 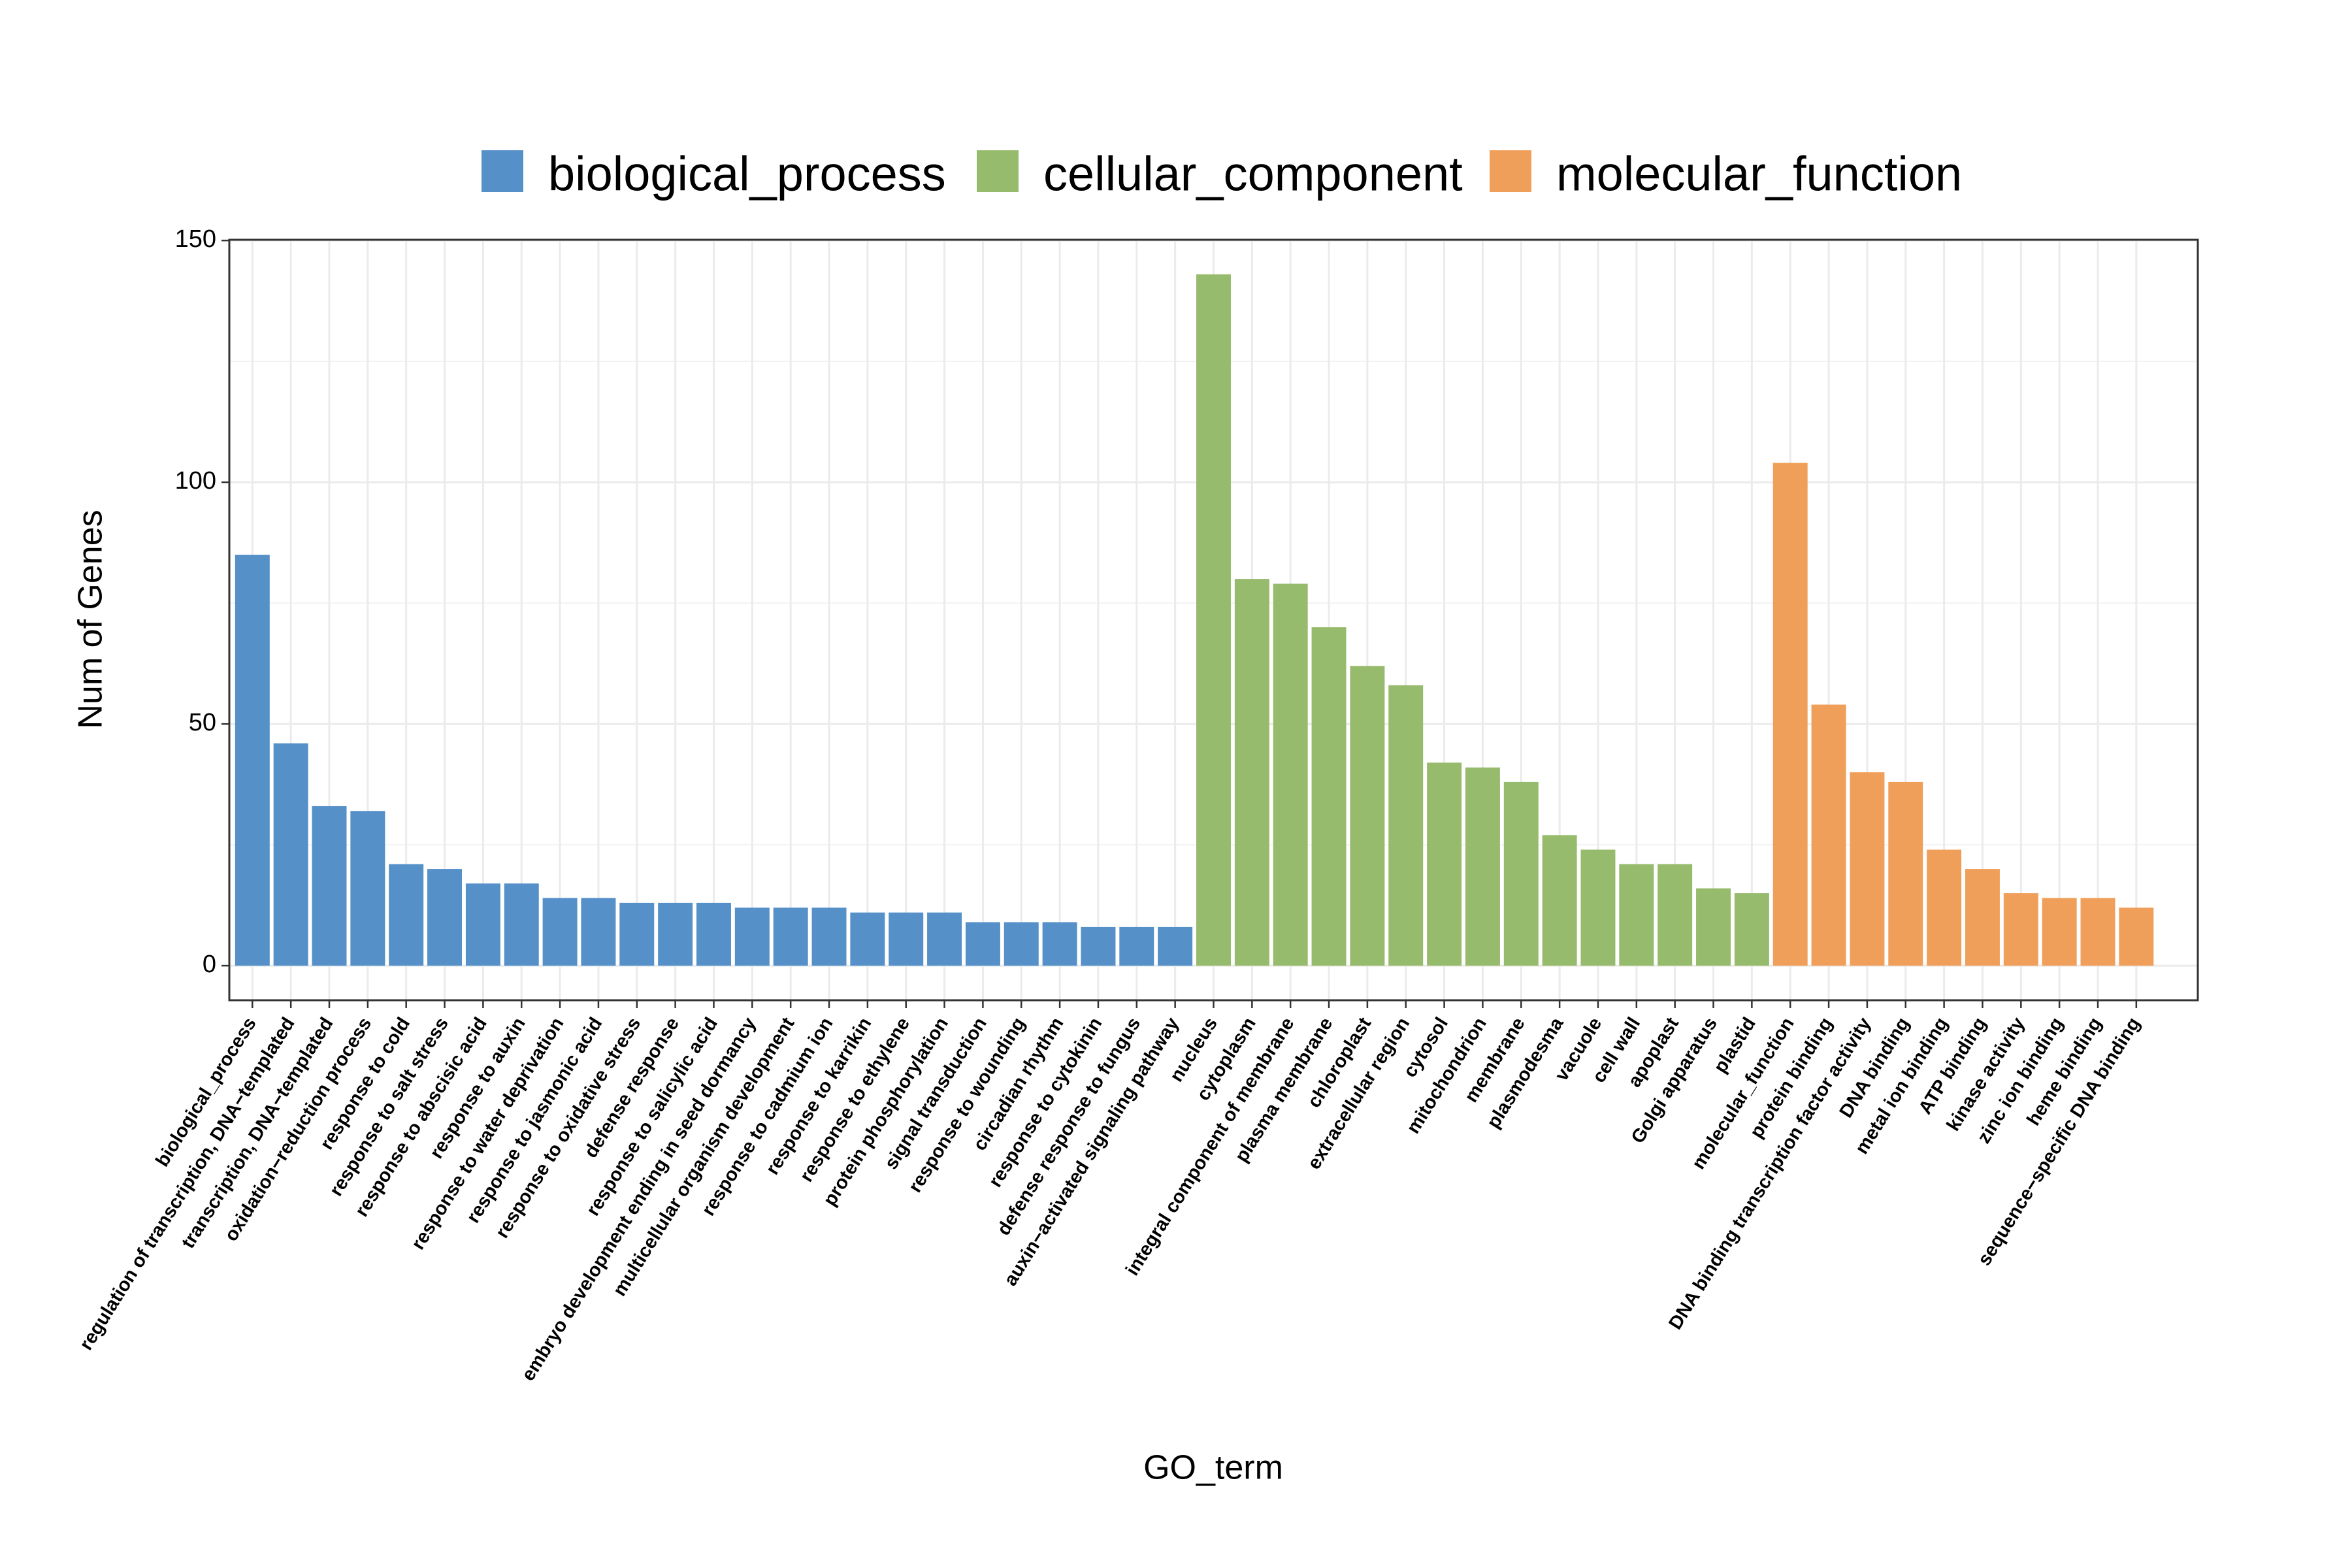 What do you see at coordinates (91, 619) in the screenshot?
I see `y-axis-title: Num of Genes` at bounding box center [91, 619].